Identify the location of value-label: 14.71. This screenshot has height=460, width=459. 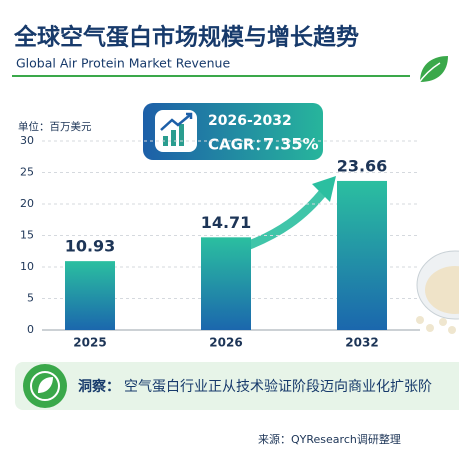
(226, 222).